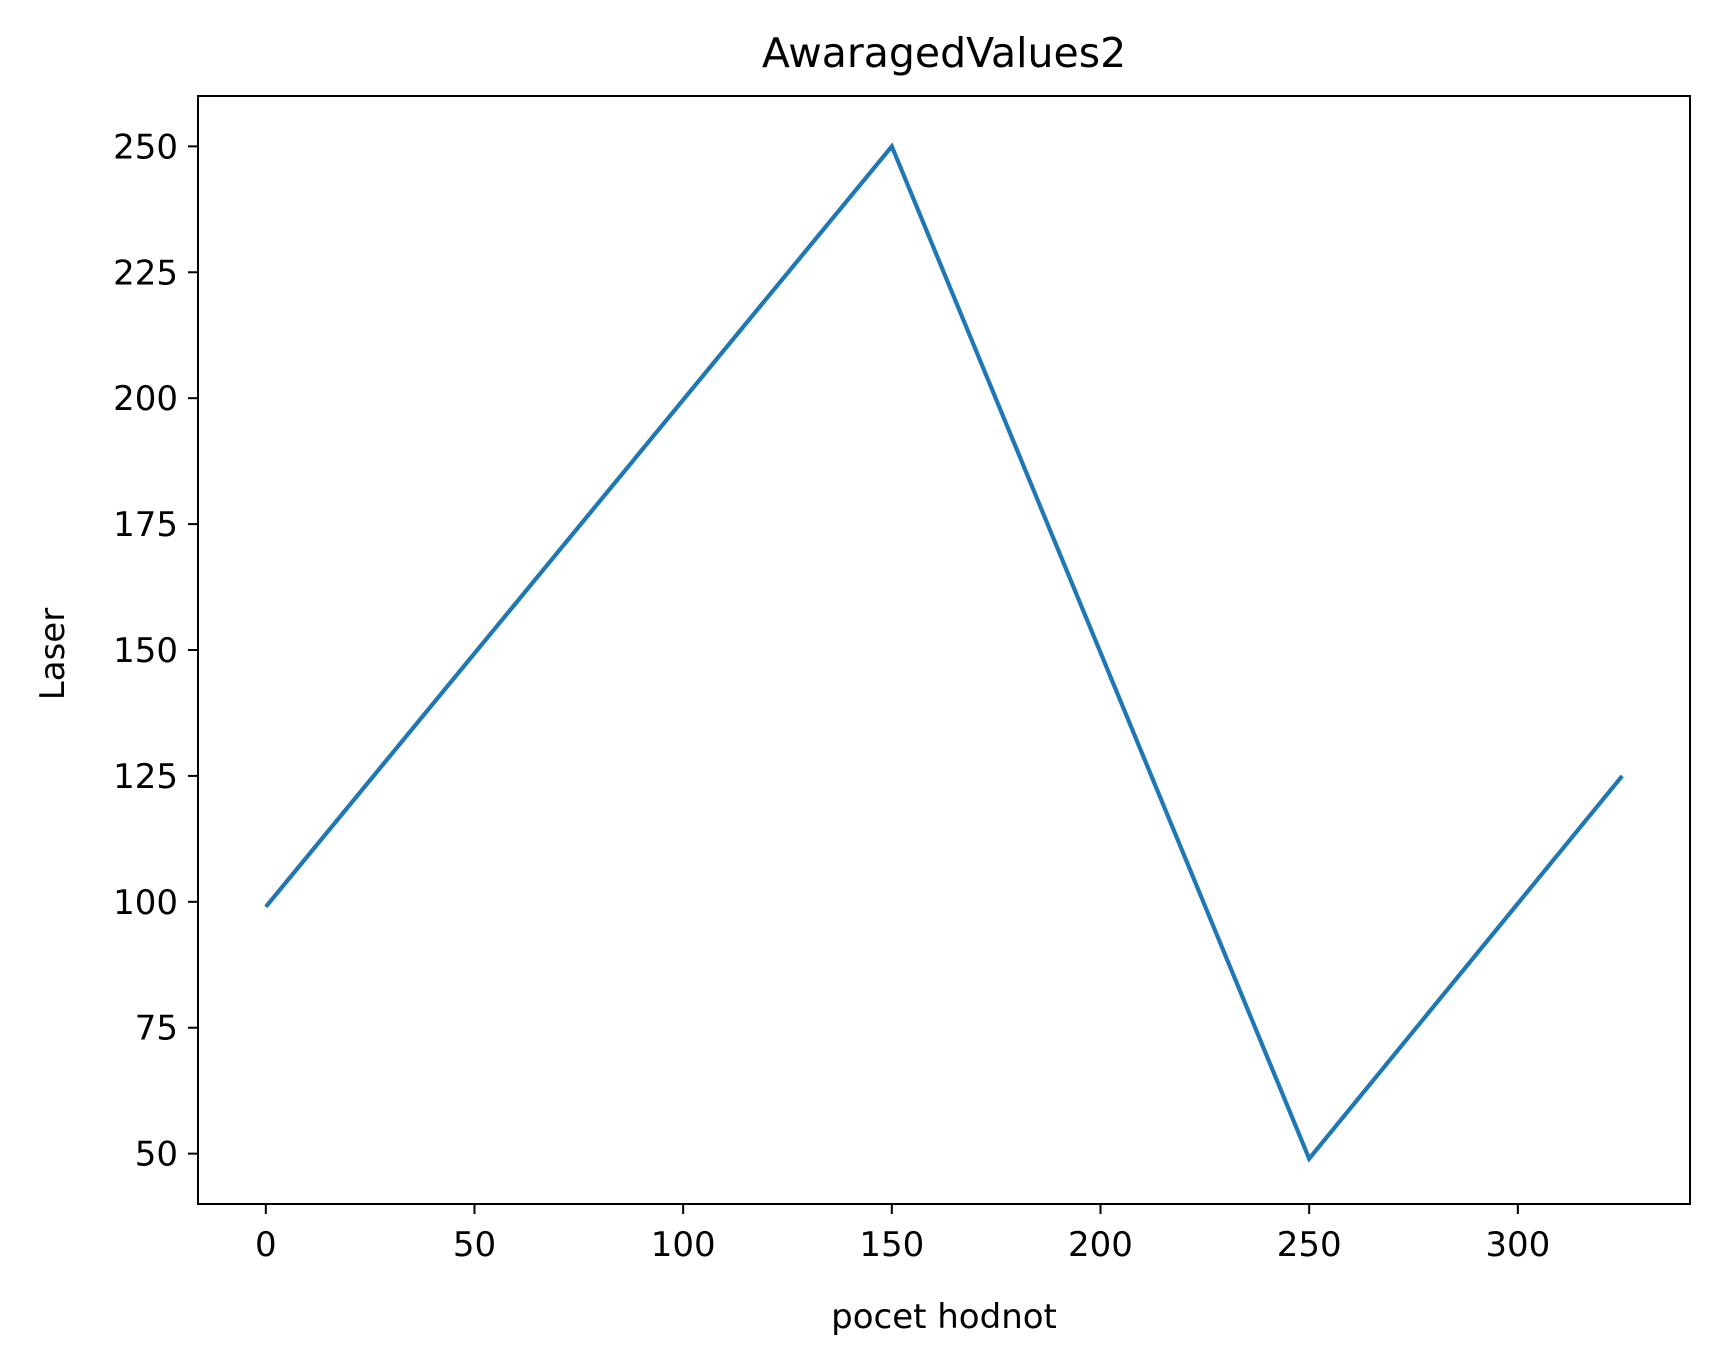  What do you see at coordinates (145, 273) in the screenshot?
I see `y-tick-label: 225` at bounding box center [145, 273].